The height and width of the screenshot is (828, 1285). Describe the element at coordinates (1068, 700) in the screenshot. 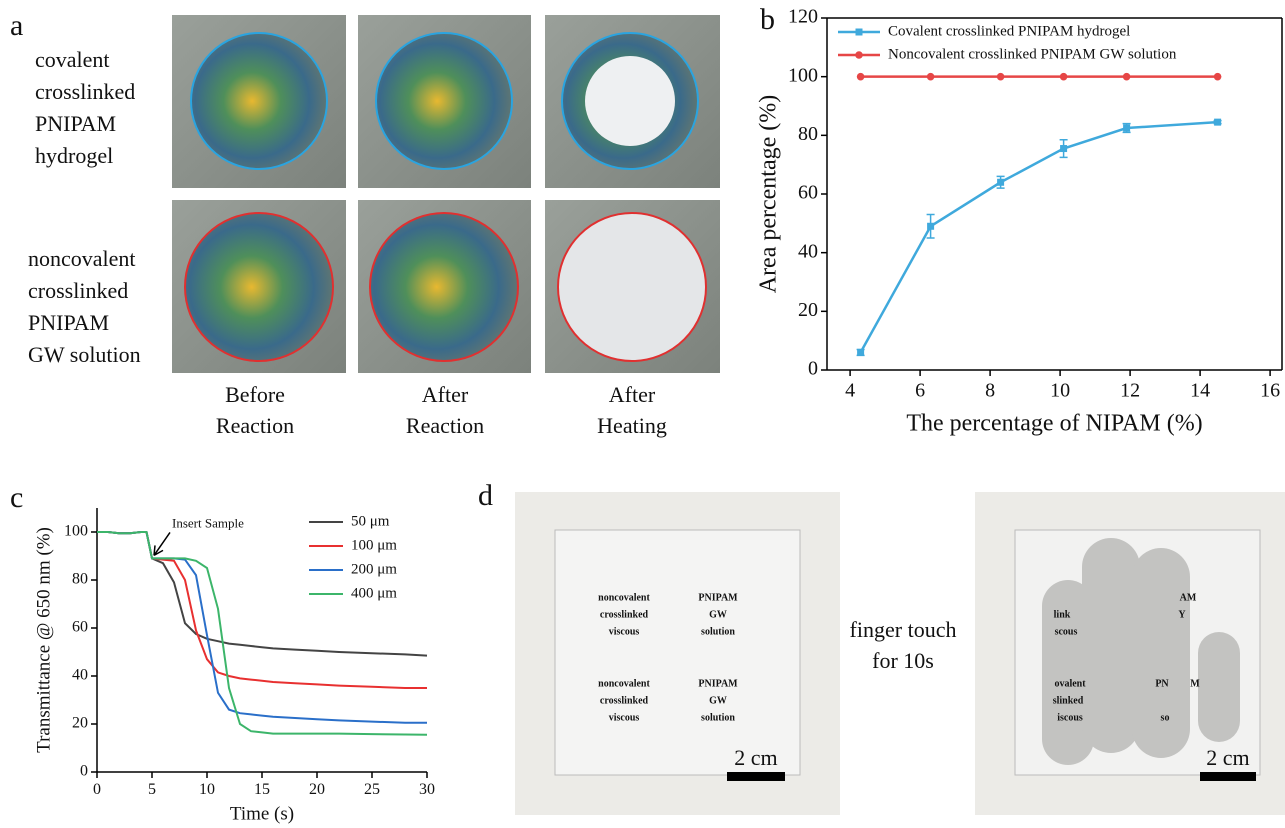

I see `photo-text: slinked` at that location.